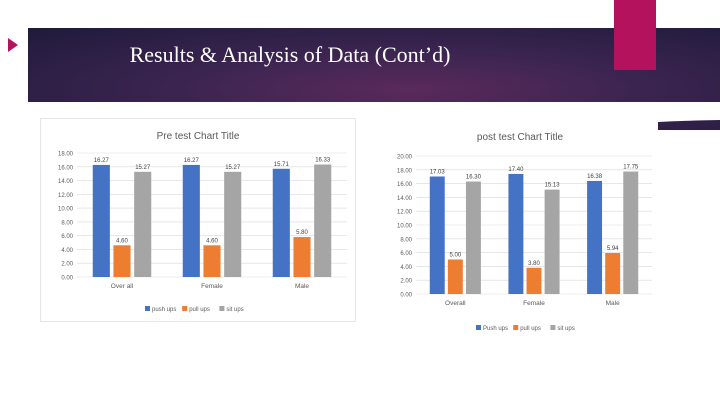  Describe the element at coordinates (405, 158) in the screenshot. I see `y-tick-label: 20.00` at that location.